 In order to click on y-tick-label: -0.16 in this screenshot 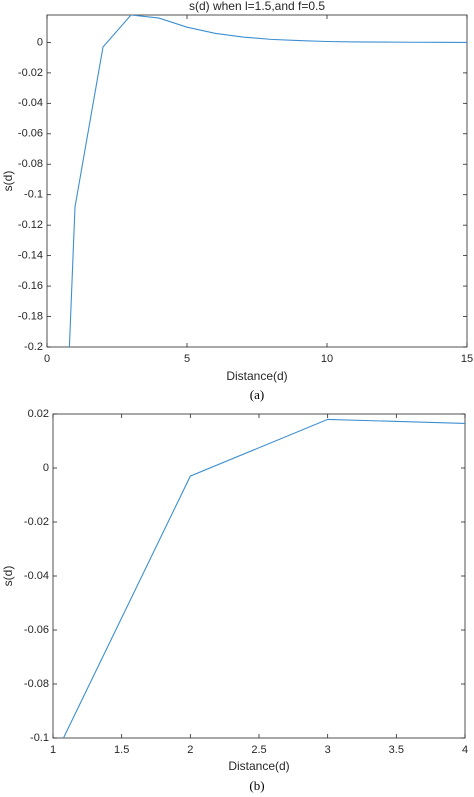, I will do `click(30, 286)`.